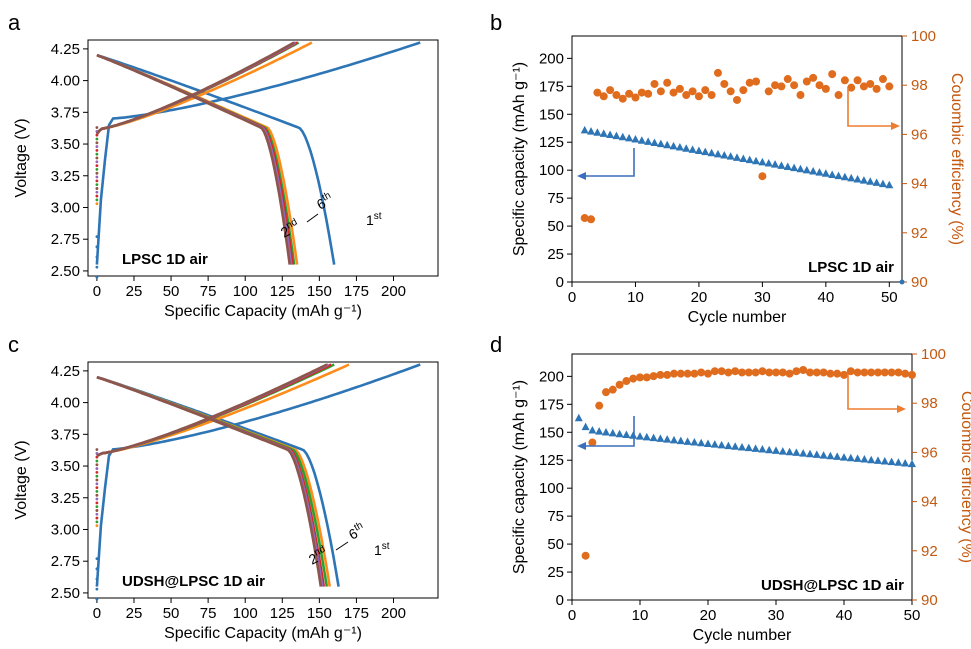 The height and width of the screenshot is (649, 971). What do you see at coordinates (555, 572) in the screenshot?
I see `y-tick-label: 25` at bounding box center [555, 572].